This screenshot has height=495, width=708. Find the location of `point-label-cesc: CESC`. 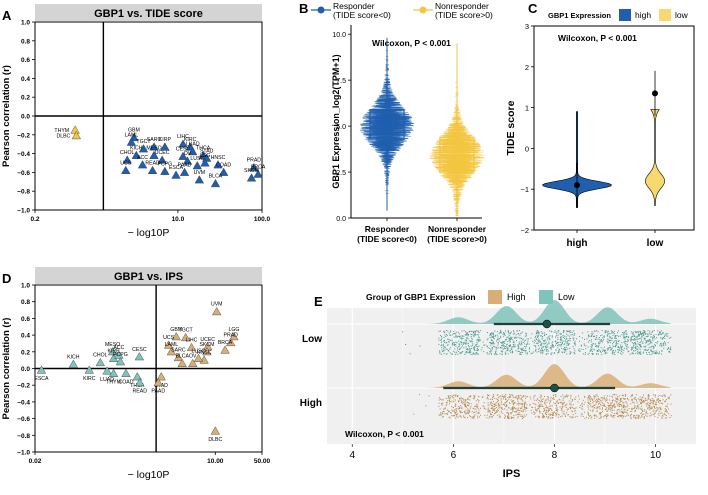

point-label-cesc: CESC is located at coordinates (139, 350).